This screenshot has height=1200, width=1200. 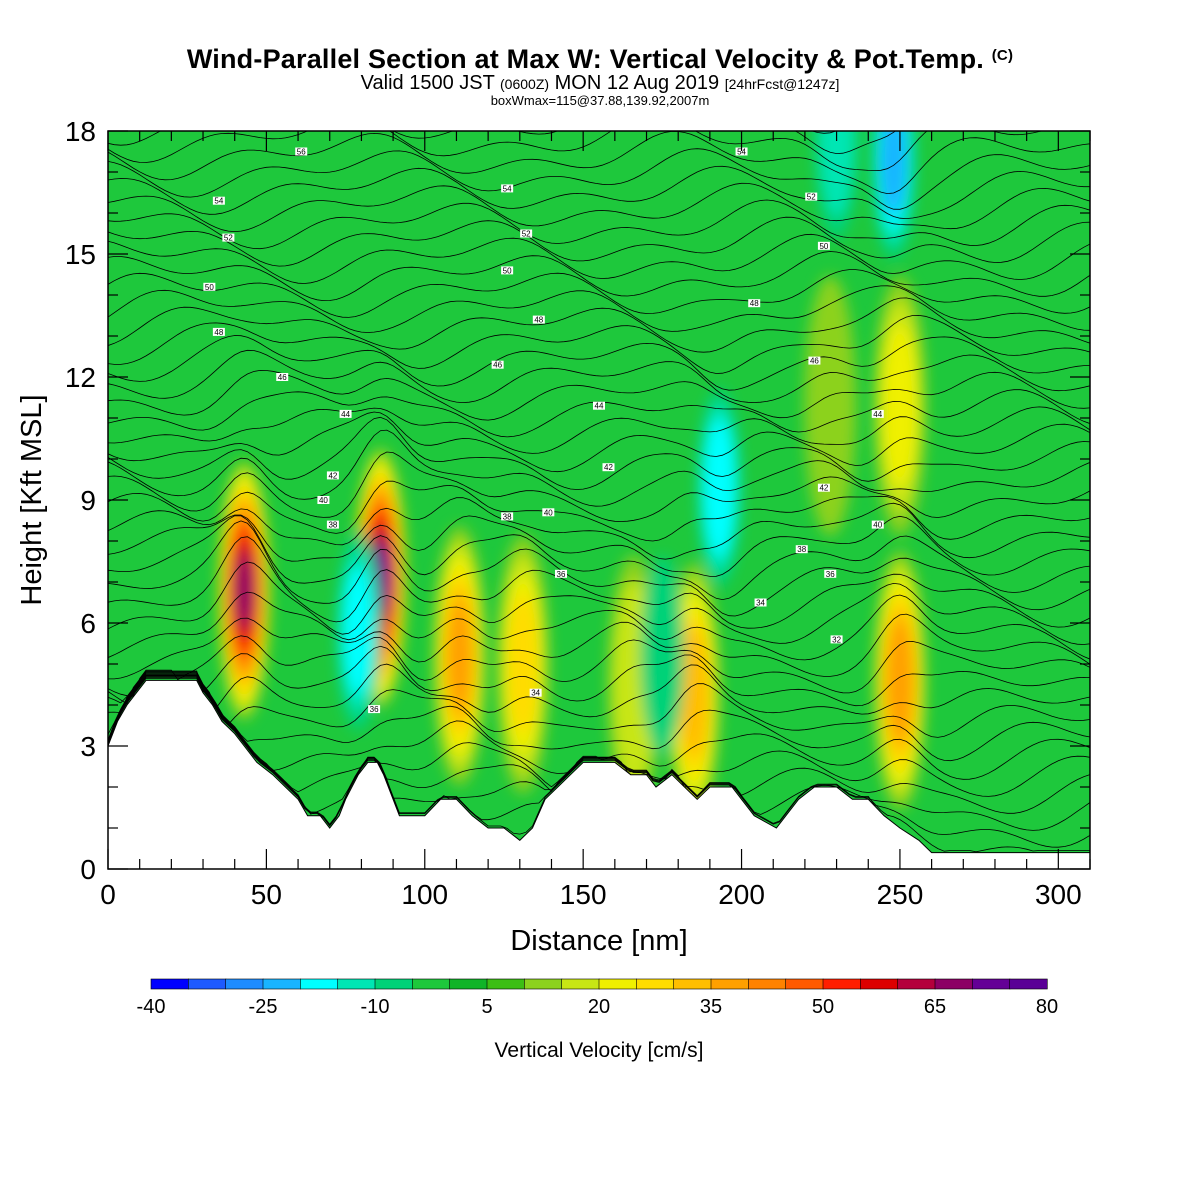 What do you see at coordinates (374, 709) in the screenshot?
I see `theta-contour-label: 36` at bounding box center [374, 709].